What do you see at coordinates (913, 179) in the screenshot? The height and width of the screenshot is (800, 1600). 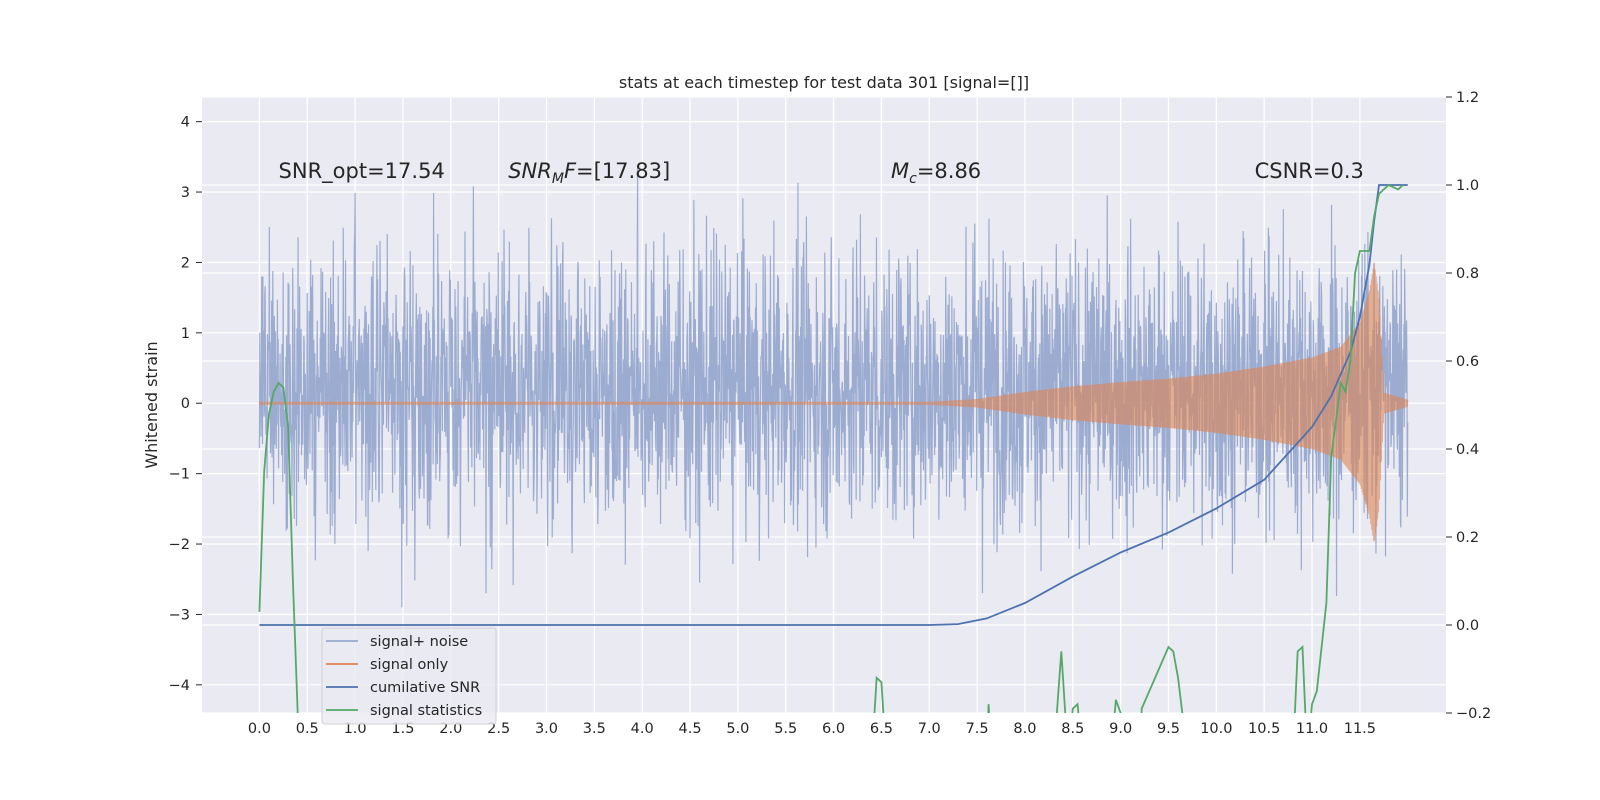 I see `annotation-part: c` at bounding box center [913, 179].